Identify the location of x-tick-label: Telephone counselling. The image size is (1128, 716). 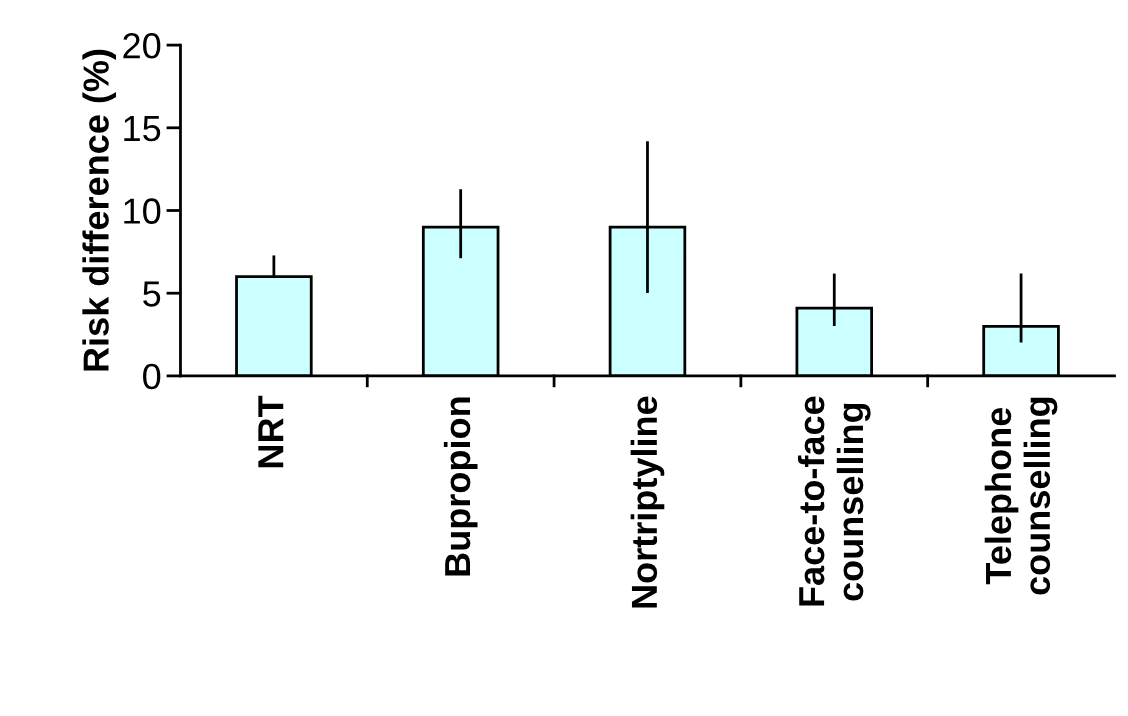
(1021, 496).